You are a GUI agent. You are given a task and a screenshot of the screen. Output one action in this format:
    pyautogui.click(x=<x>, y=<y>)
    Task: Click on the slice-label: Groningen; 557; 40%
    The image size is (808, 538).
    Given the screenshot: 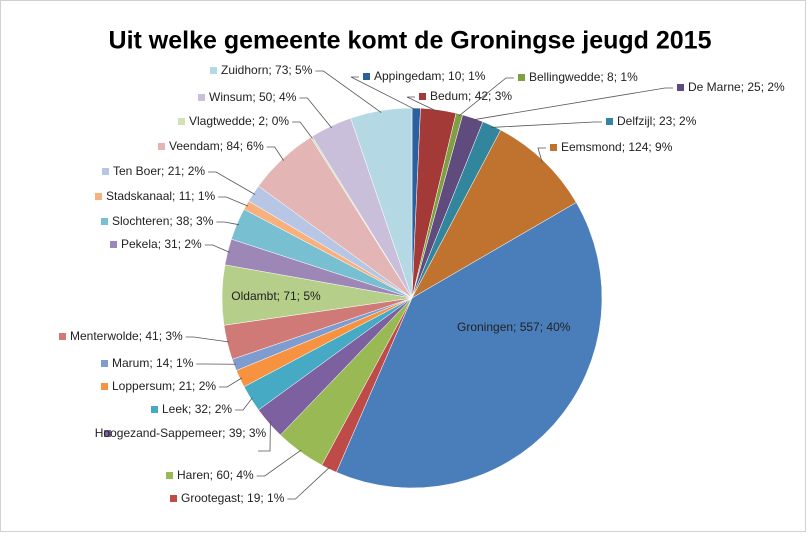 What is the action you would take?
    pyautogui.click(x=514, y=327)
    